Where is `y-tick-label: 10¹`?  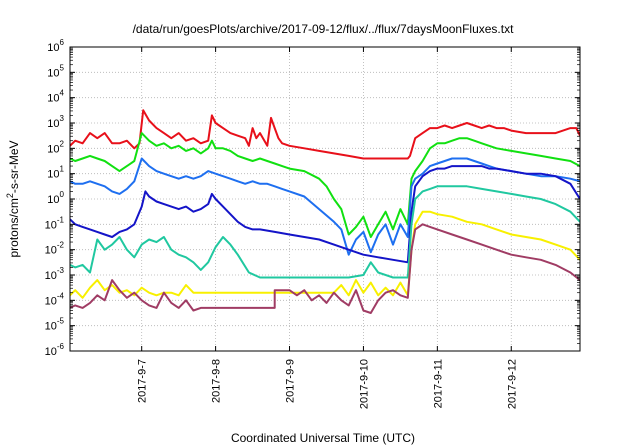
y-tick-label: 10¹ is located at coordinates (55, 173).